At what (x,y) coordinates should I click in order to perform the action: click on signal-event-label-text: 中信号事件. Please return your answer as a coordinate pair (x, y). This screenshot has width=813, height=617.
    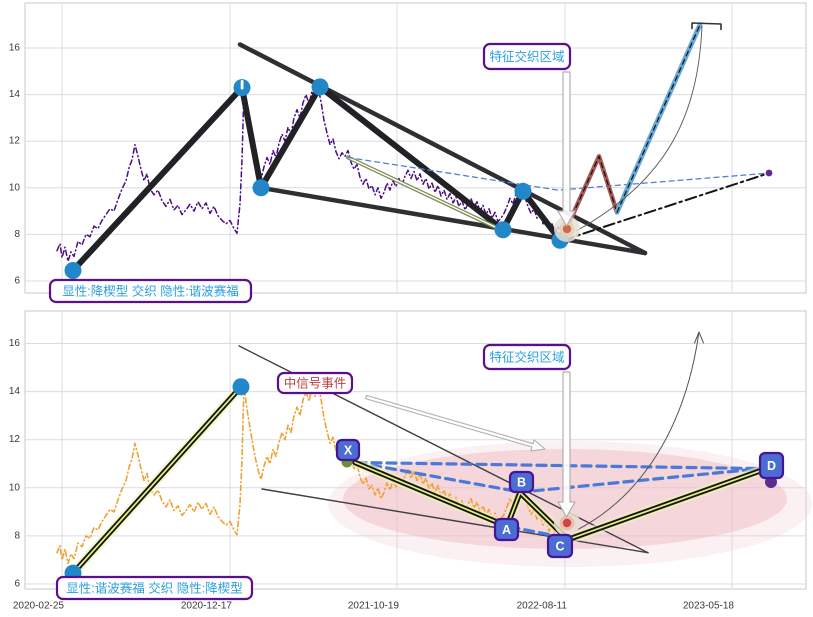
    Looking at the image, I should click on (315, 383).